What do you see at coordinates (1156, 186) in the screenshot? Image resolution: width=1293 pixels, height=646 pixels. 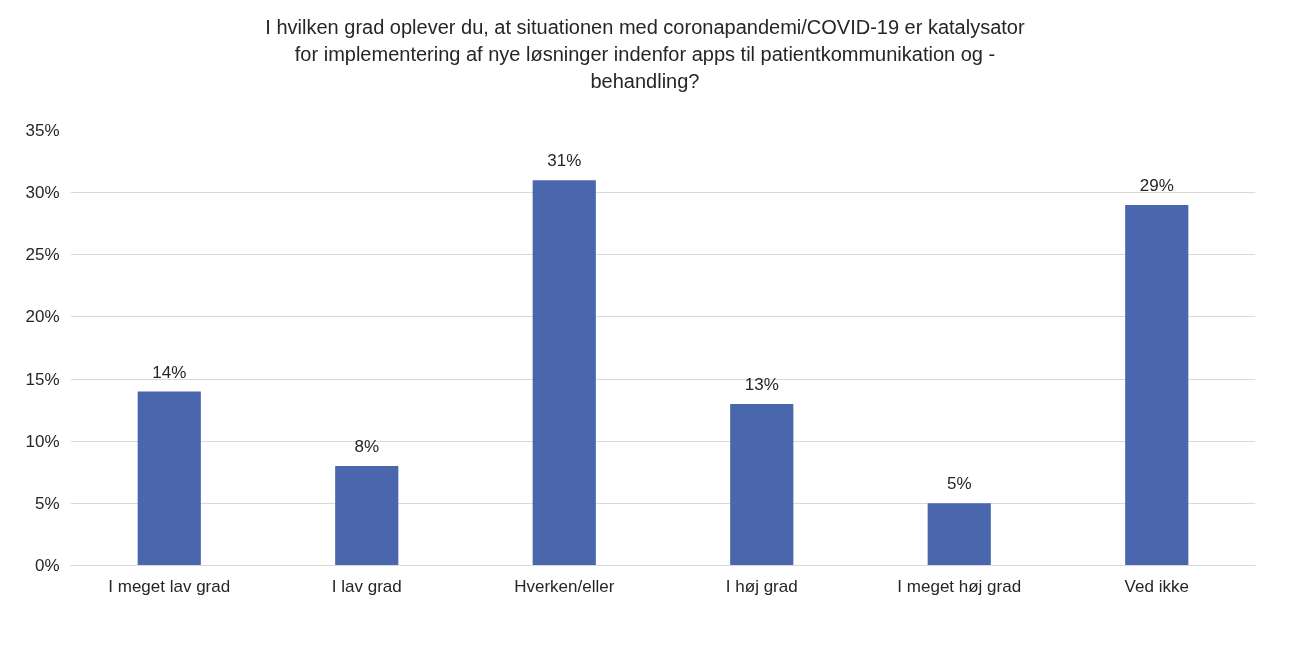 I see `data-label: 29%` at bounding box center [1156, 186].